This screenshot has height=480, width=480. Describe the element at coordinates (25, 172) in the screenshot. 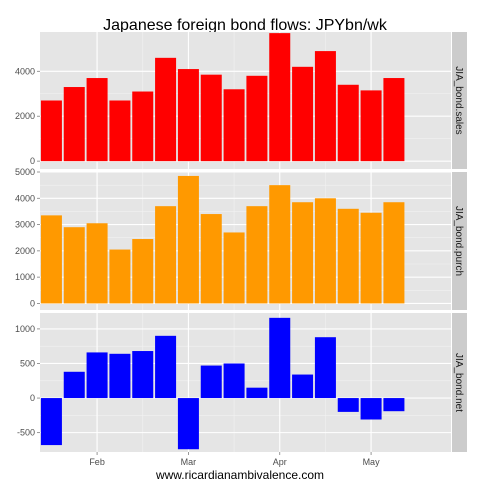

I see `y-tick-label: 5000` at that location.